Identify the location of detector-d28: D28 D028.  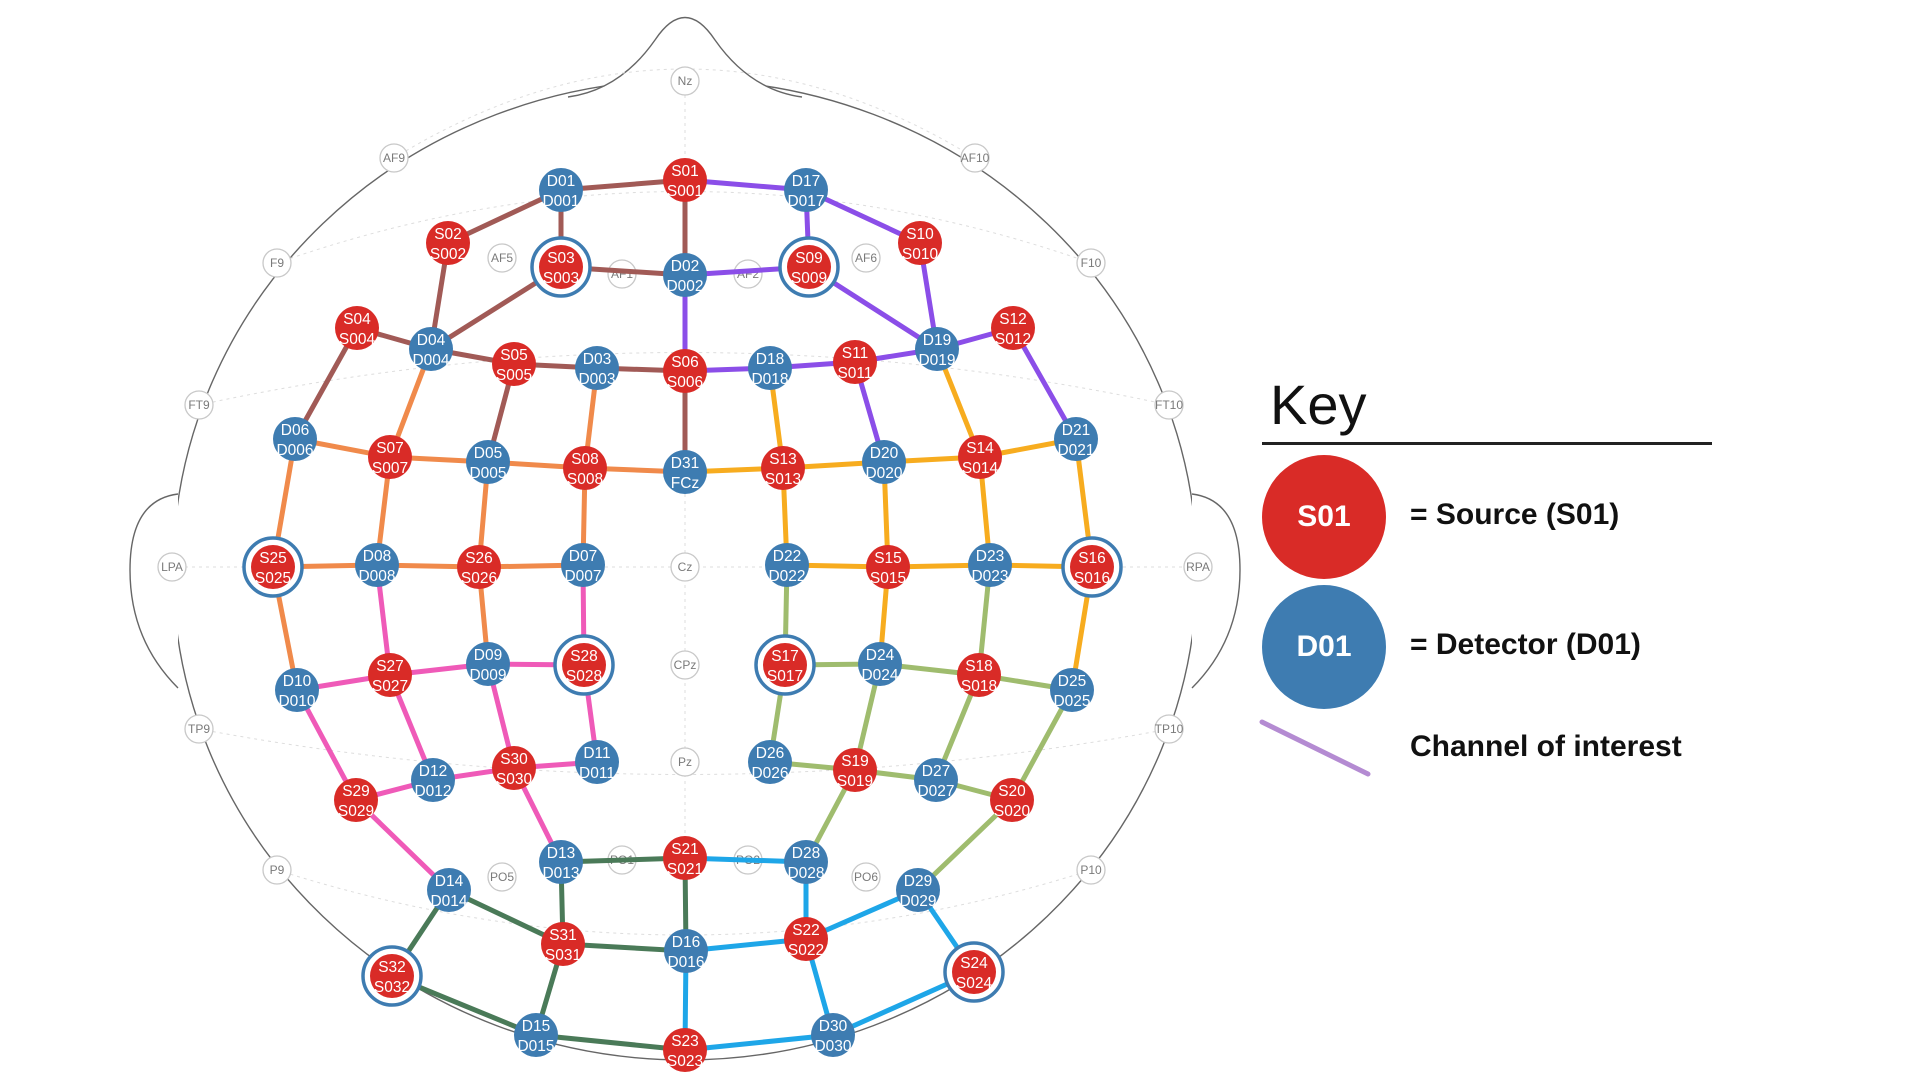
(806, 862).